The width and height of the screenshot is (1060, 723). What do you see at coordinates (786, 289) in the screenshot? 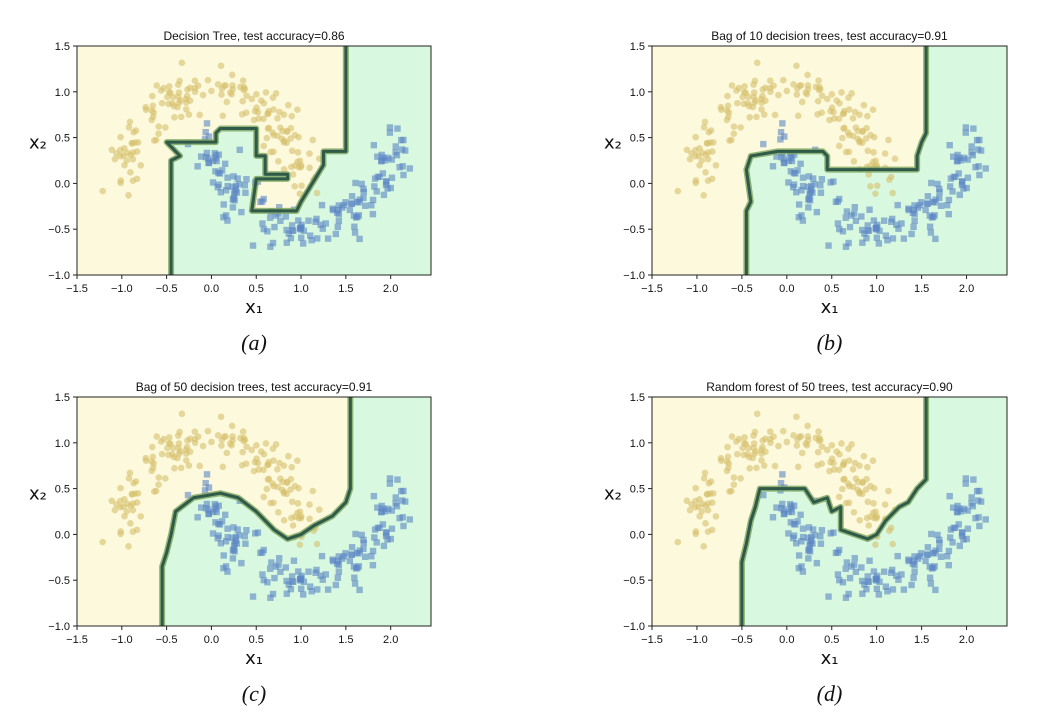
I see `x-tick-label: 0.0` at bounding box center [786, 289].